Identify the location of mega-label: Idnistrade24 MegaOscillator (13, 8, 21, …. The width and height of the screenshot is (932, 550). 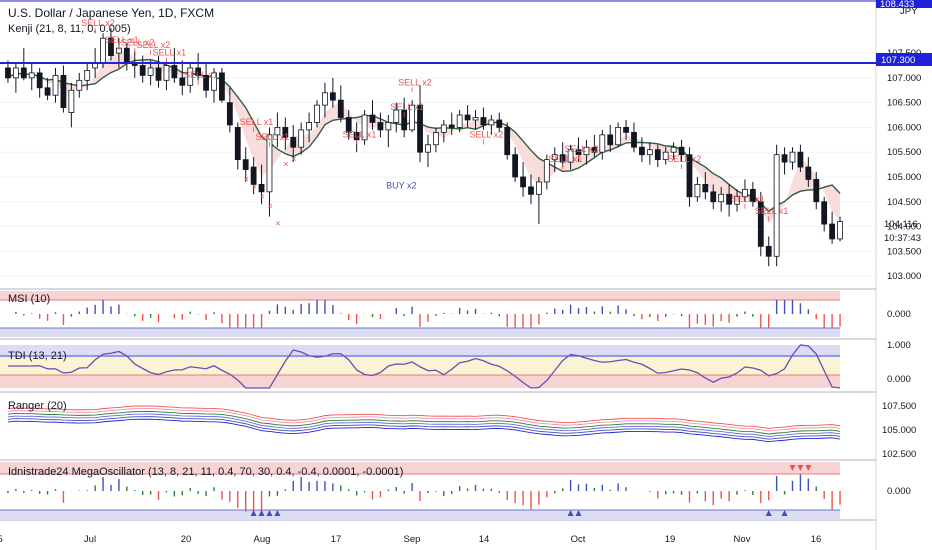
(205, 472).